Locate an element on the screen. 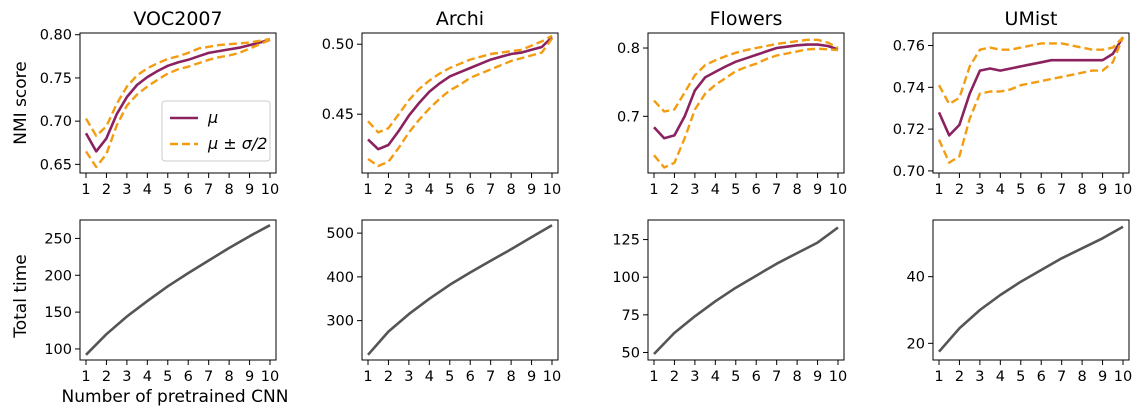 The width and height of the screenshot is (1138, 412). y-tick-label: 0.8 is located at coordinates (628, 49).